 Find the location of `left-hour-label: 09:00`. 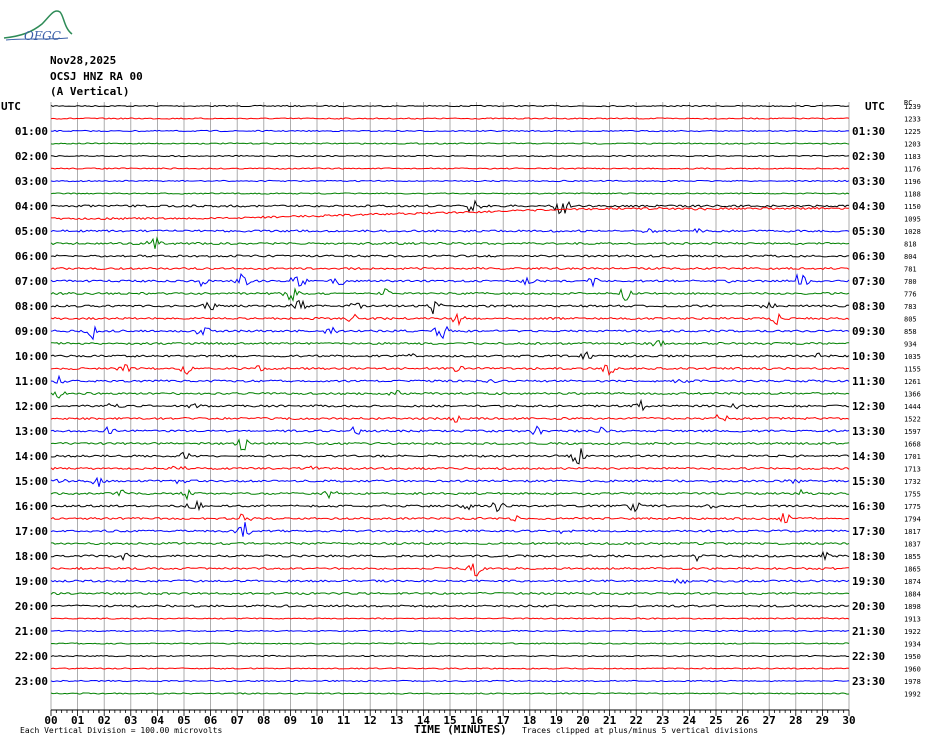

left-hour-label: 09:00 is located at coordinates (31, 331).